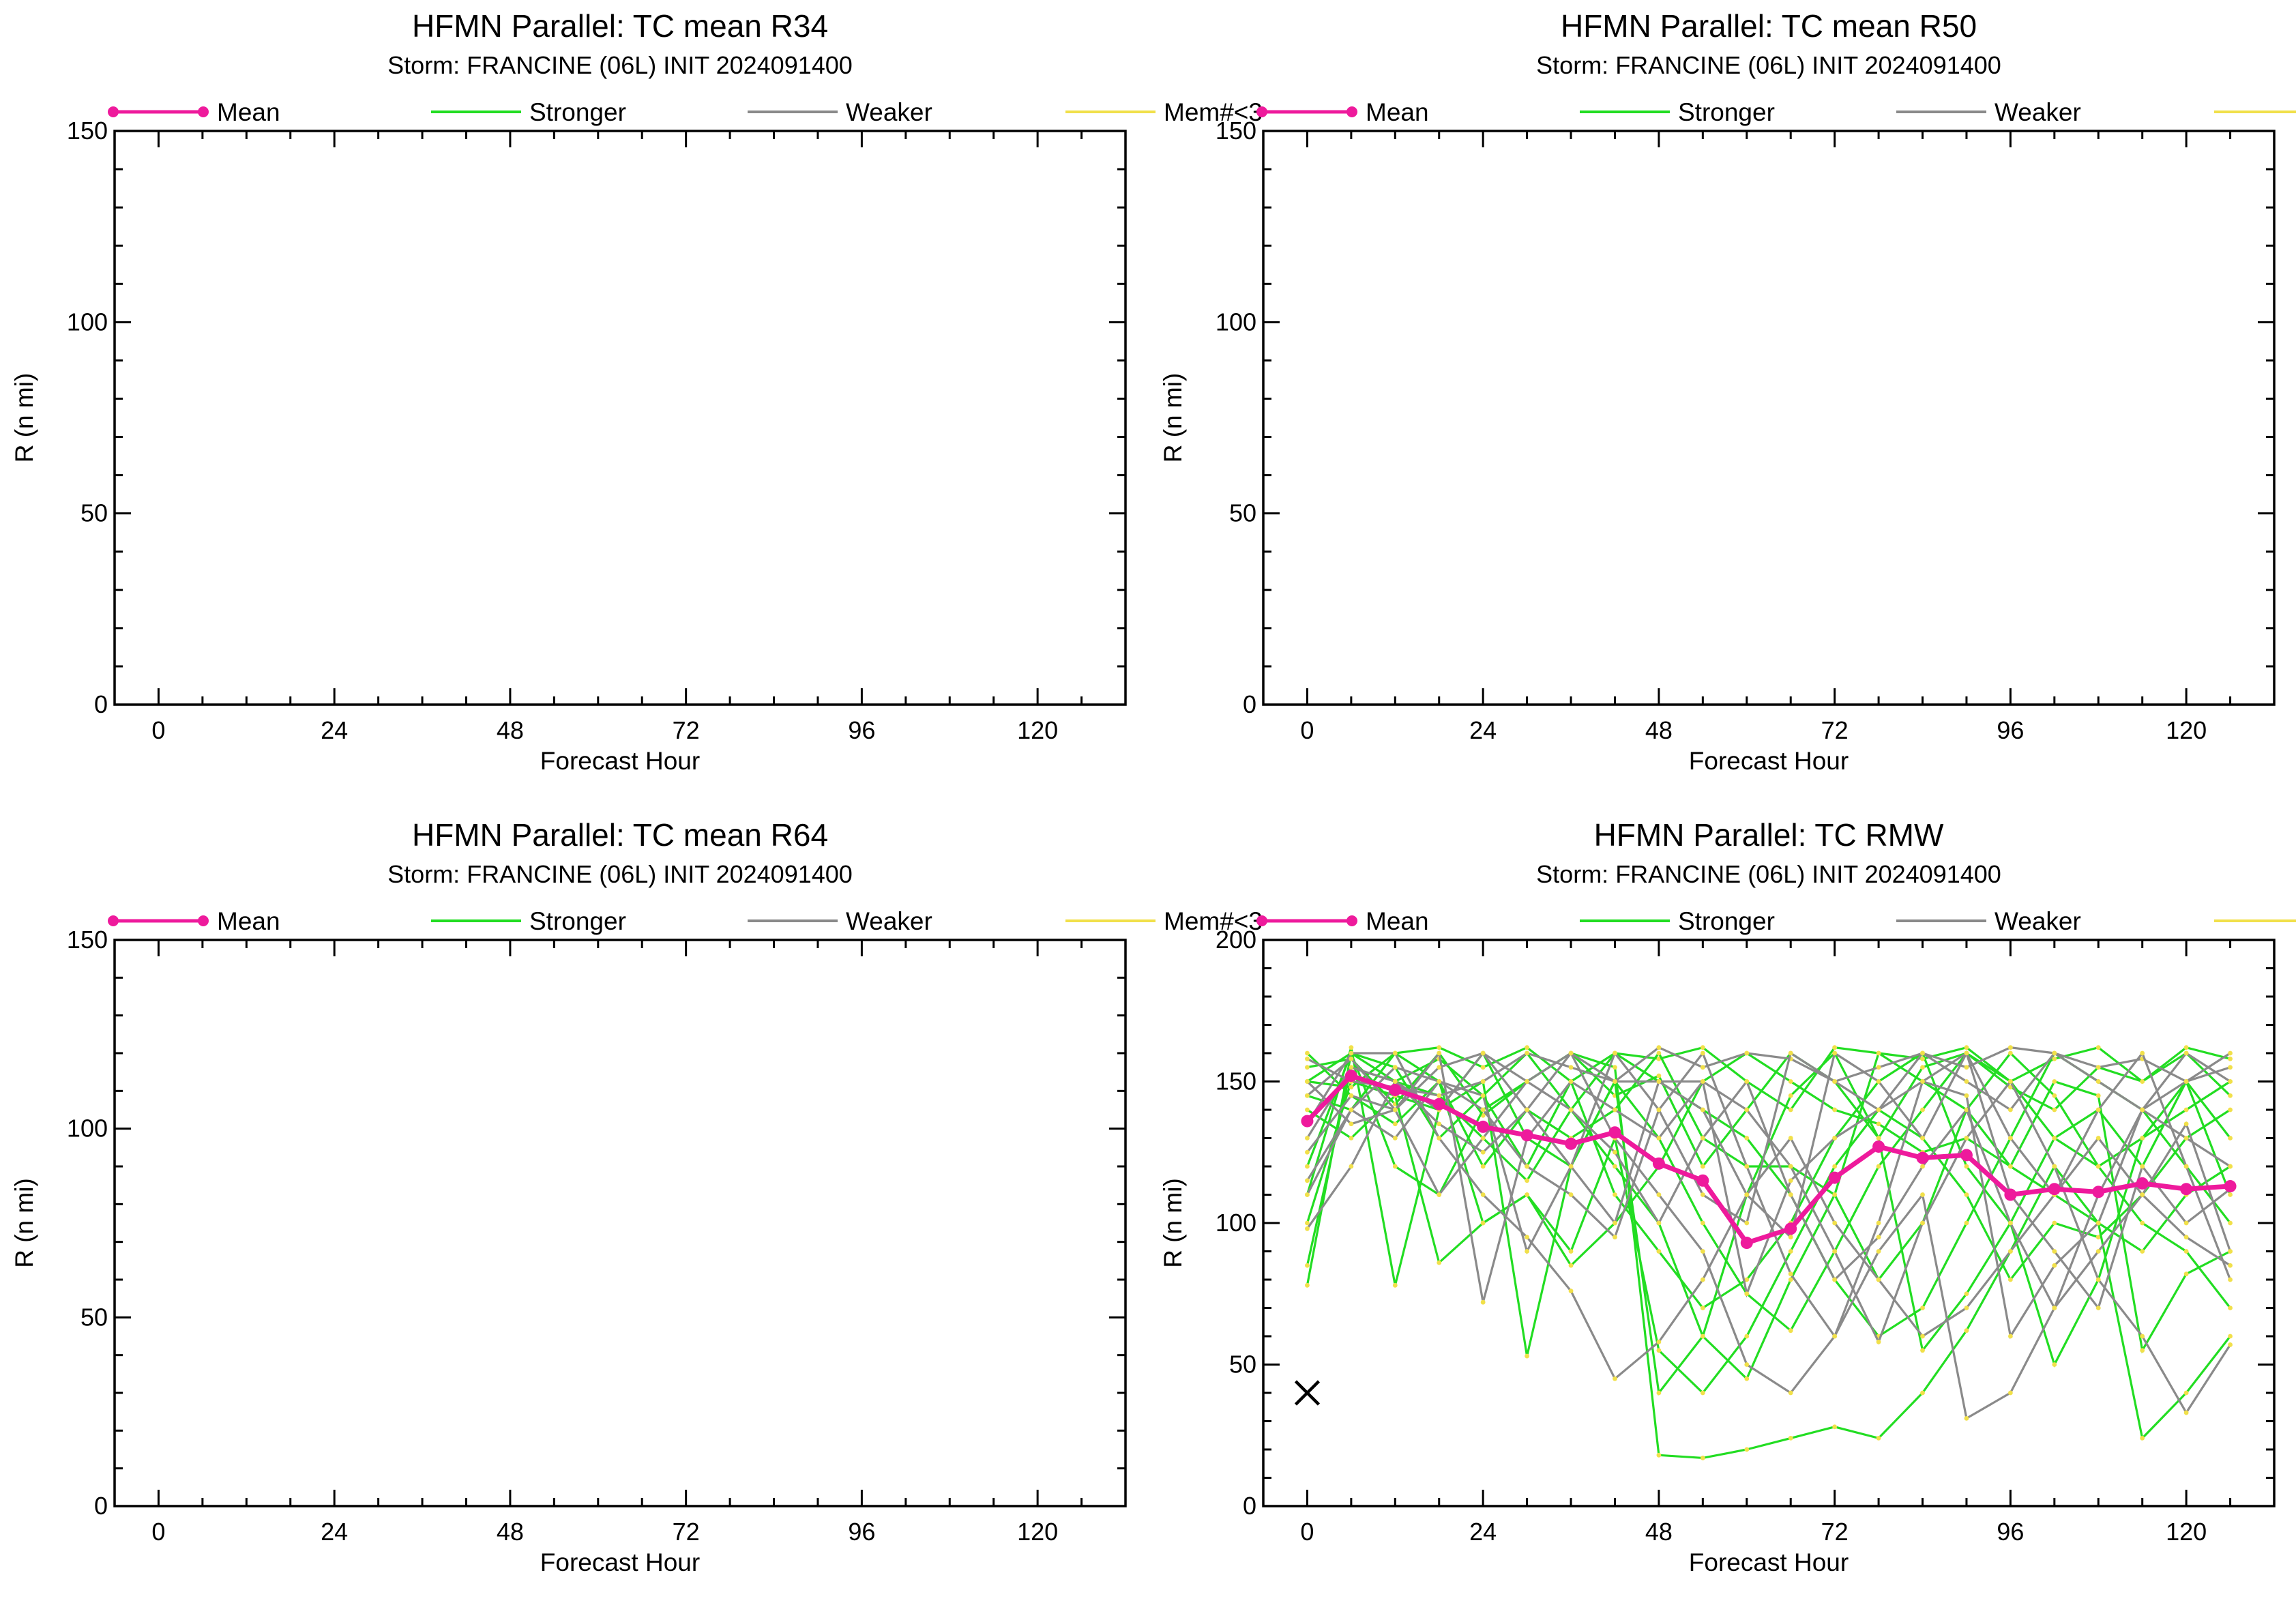 The width and height of the screenshot is (2296, 1605). Describe the element at coordinates (620, 835) in the screenshot. I see `chart-title: HFMN Parallel: TC mean R64` at that location.